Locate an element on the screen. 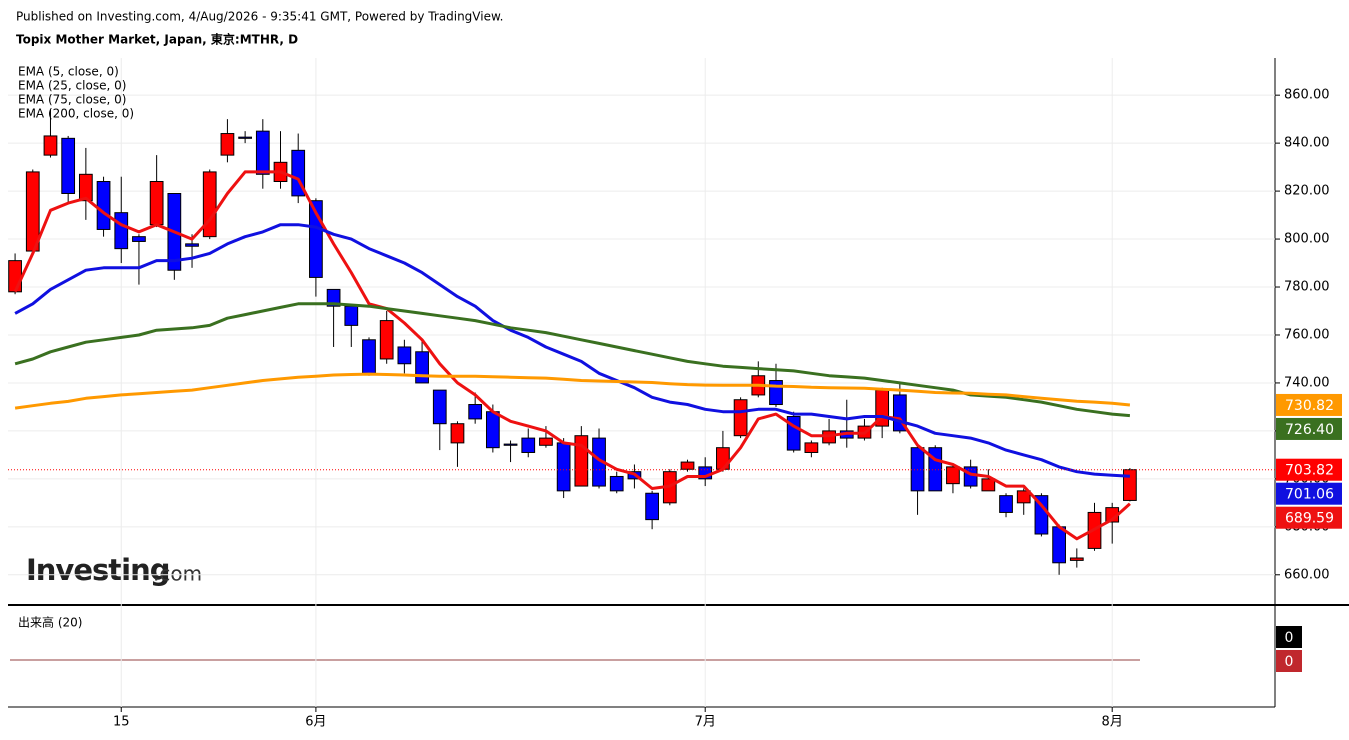 The image size is (1349, 740). y-tick-label: 660.00 is located at coordinates (1307, 574).